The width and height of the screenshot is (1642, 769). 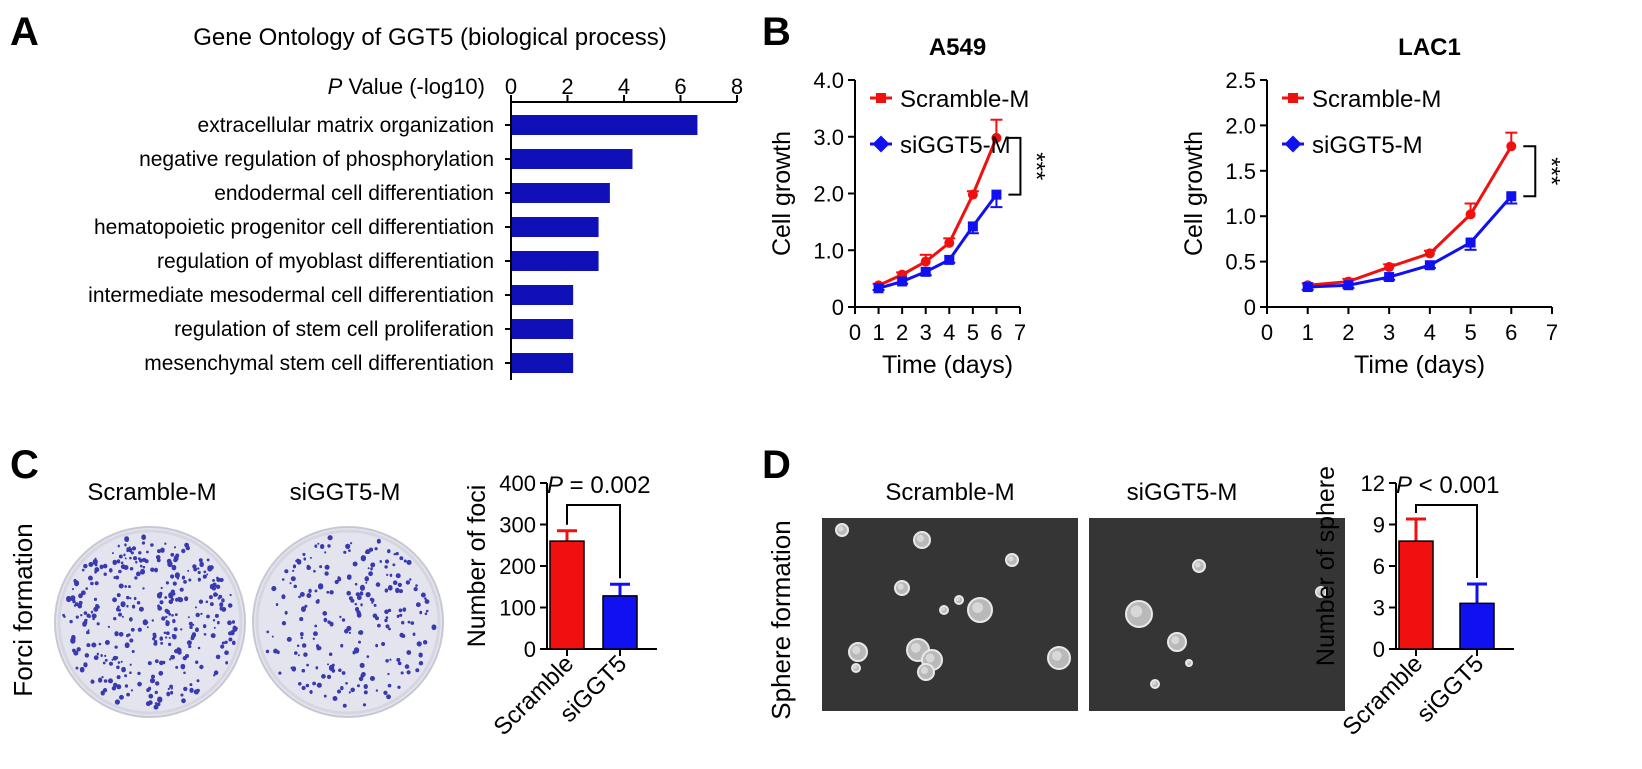 What do you see at coordinates (319, 363) in the screenshot?
I see `category-label: mesenchymal stem cell differentiation` at bounding box center [319, 363].